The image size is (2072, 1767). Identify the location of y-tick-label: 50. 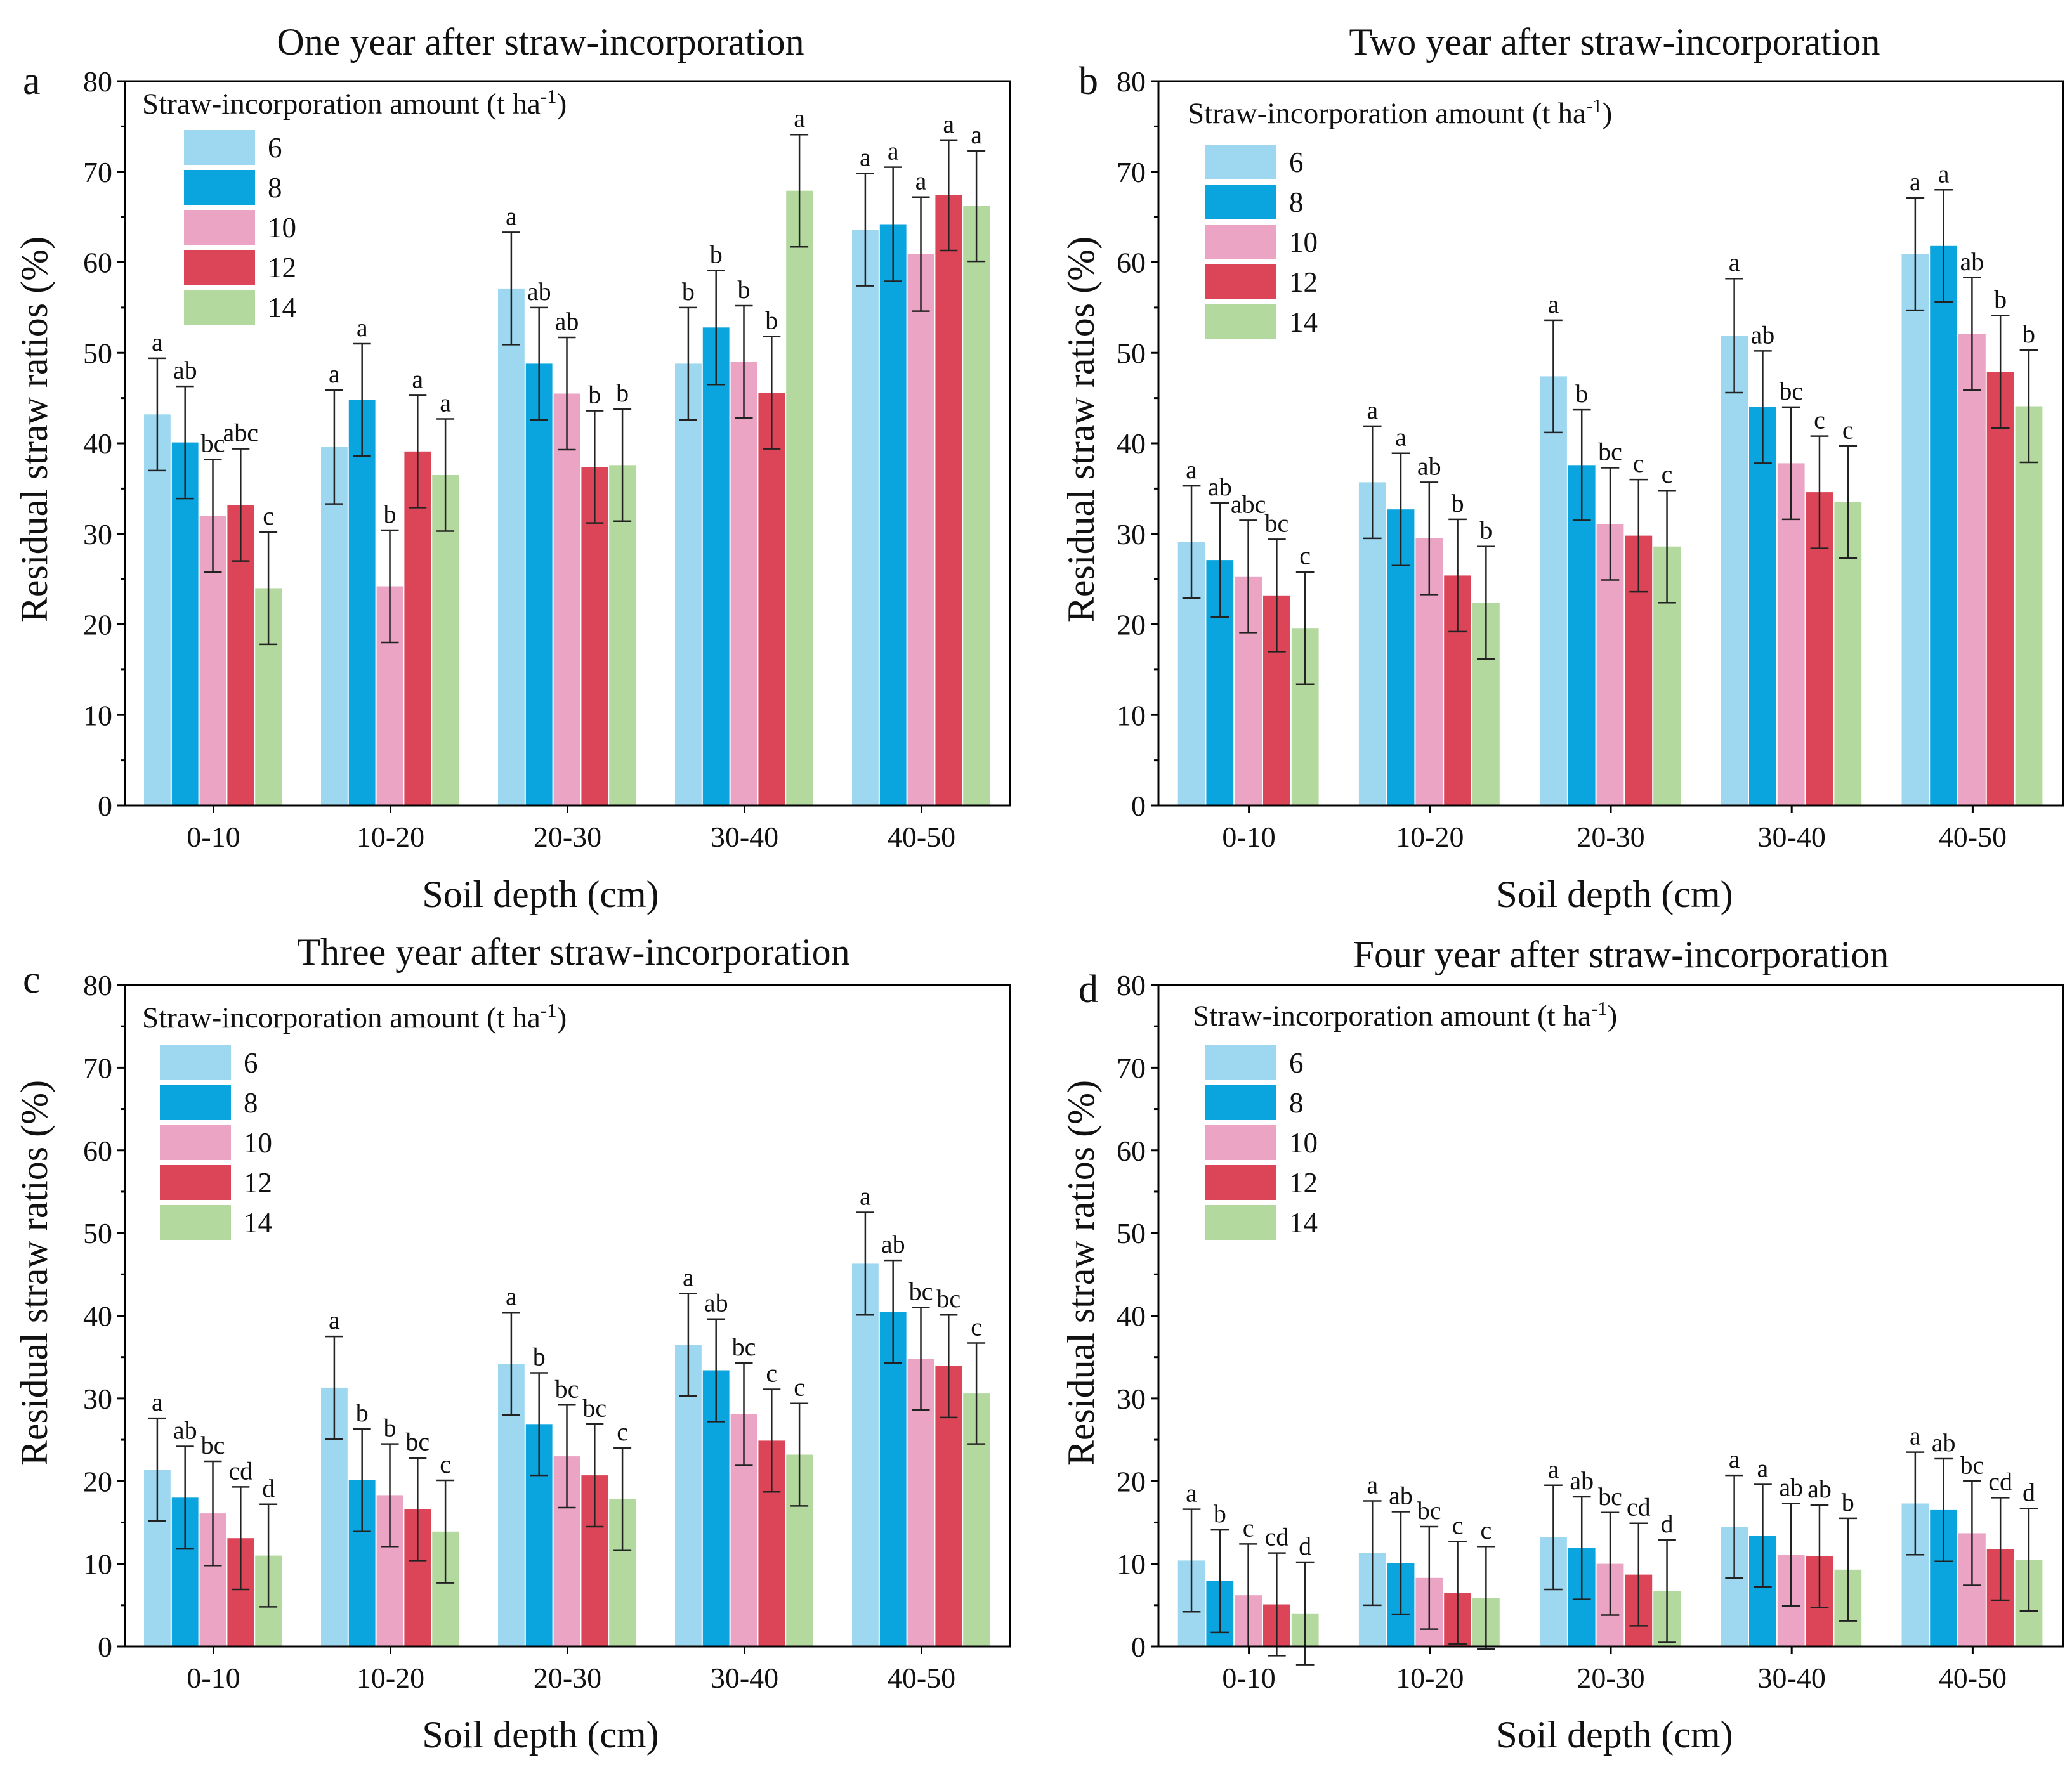
(1131, 1233).